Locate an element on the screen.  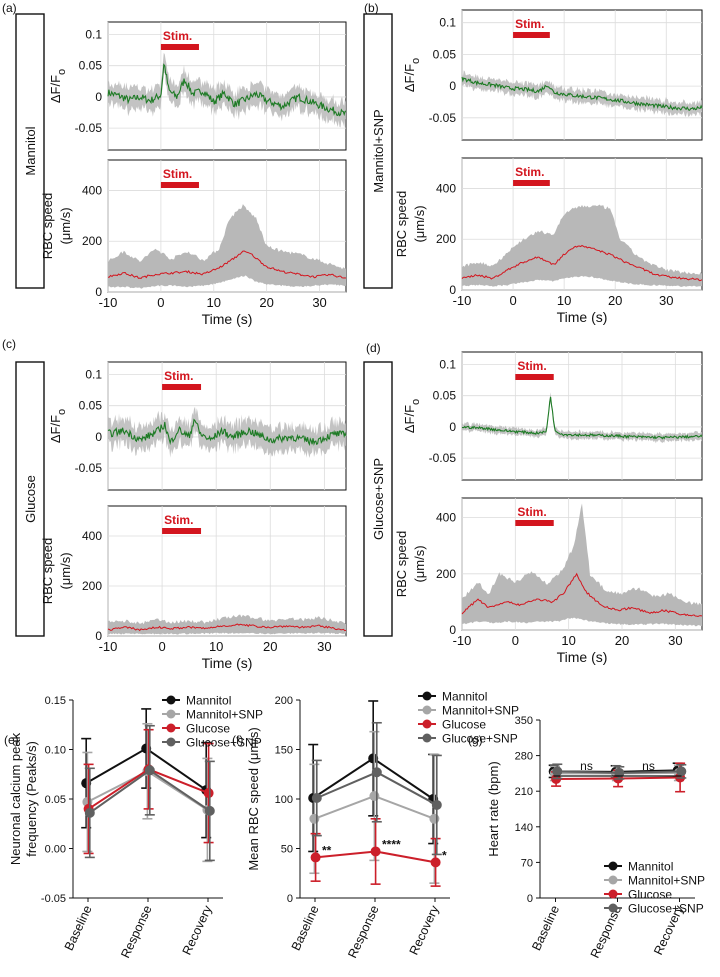
rbc-xtick-label: -10 is located at coordinates (108, 646).